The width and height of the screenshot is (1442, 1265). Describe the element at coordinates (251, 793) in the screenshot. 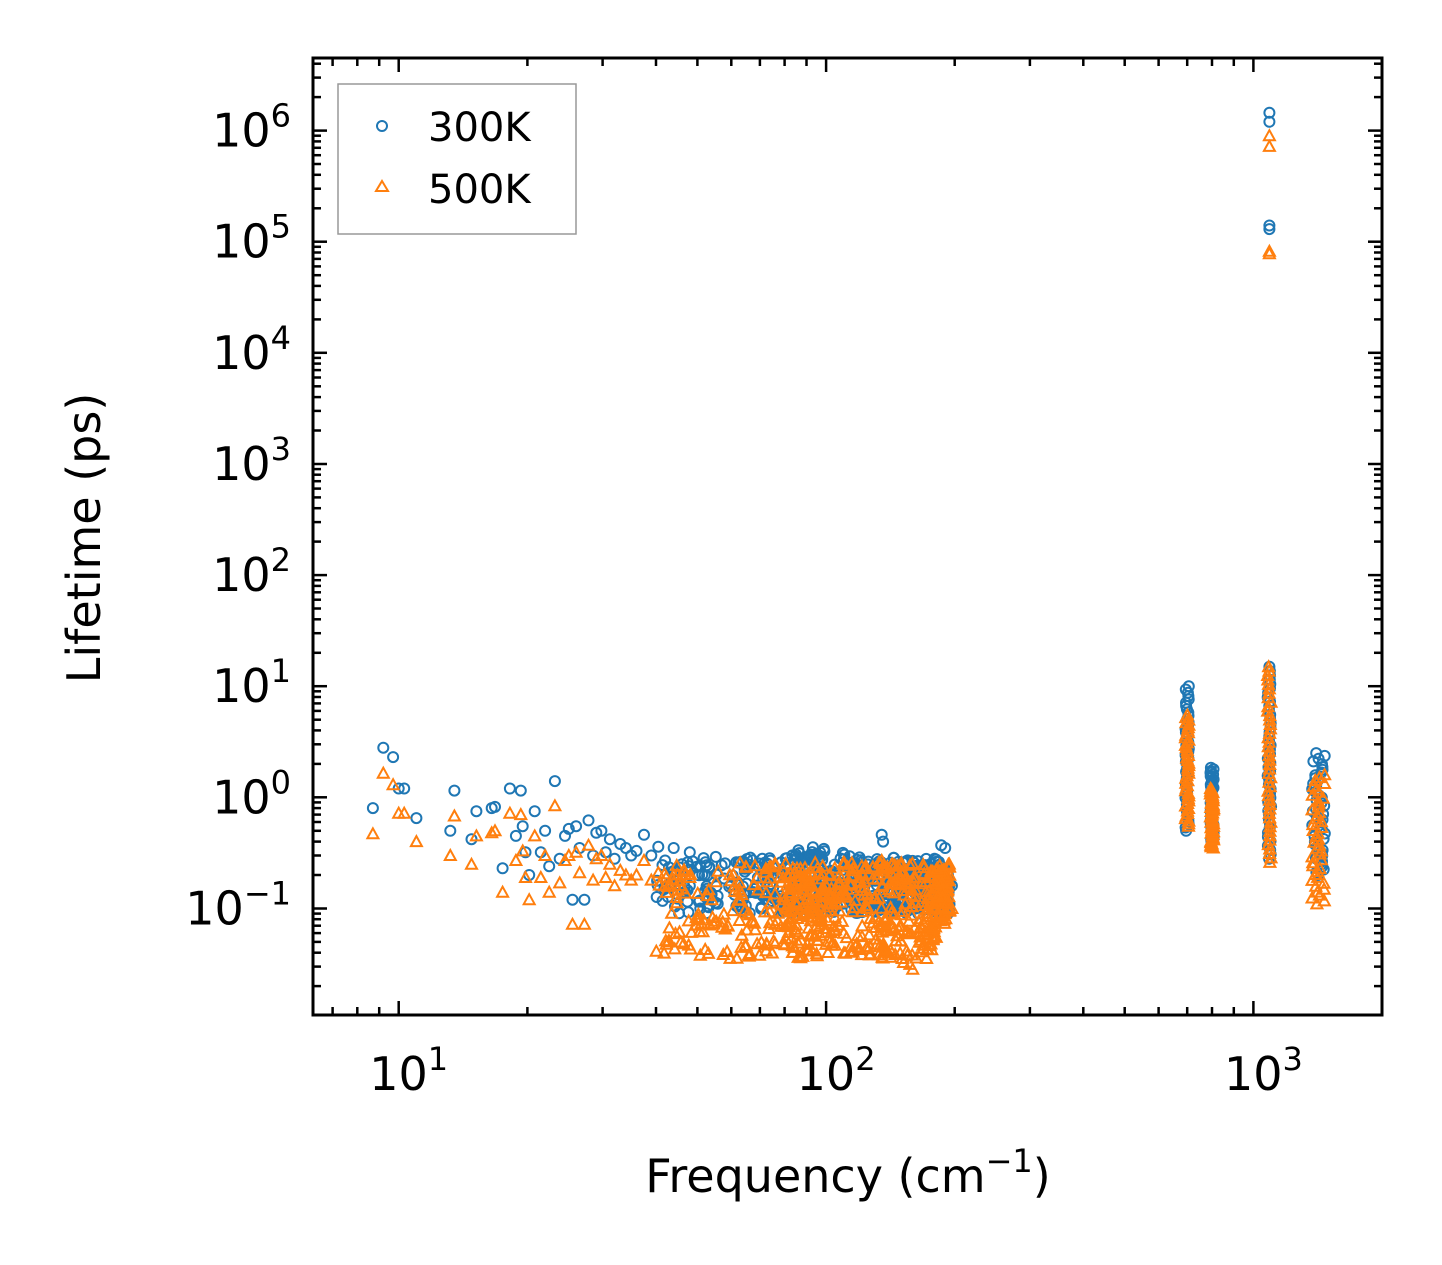

I see `y-tick-label: 10⁰` at that location.